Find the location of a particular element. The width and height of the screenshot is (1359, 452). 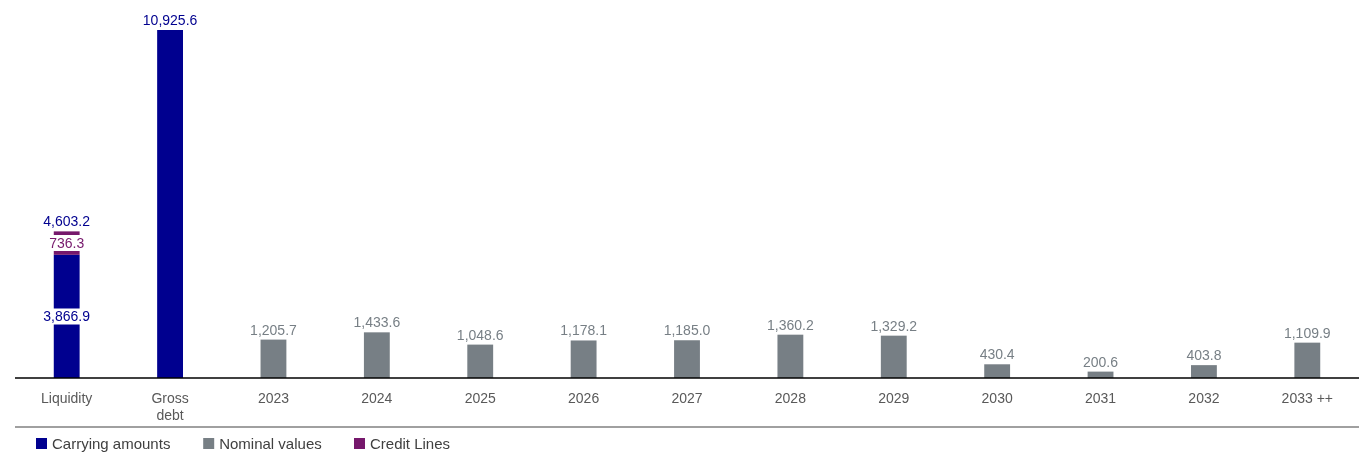

data-label: 3,866.9 is located at coordinates (67, 316).